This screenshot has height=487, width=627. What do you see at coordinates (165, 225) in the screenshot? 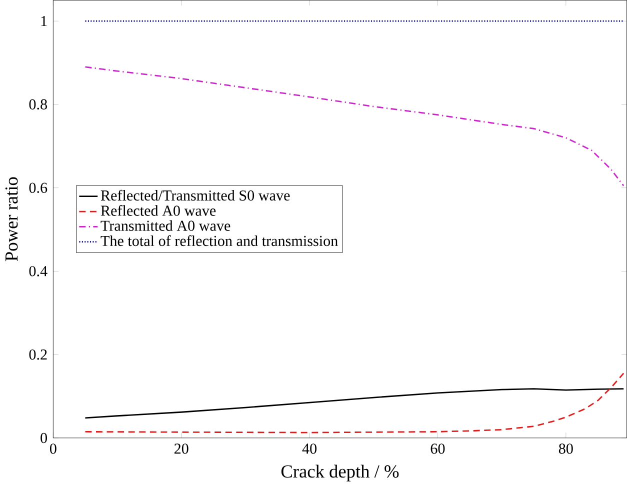
I see `legend-label: Transmitted A0 wave` at bounding box center [165, 225].